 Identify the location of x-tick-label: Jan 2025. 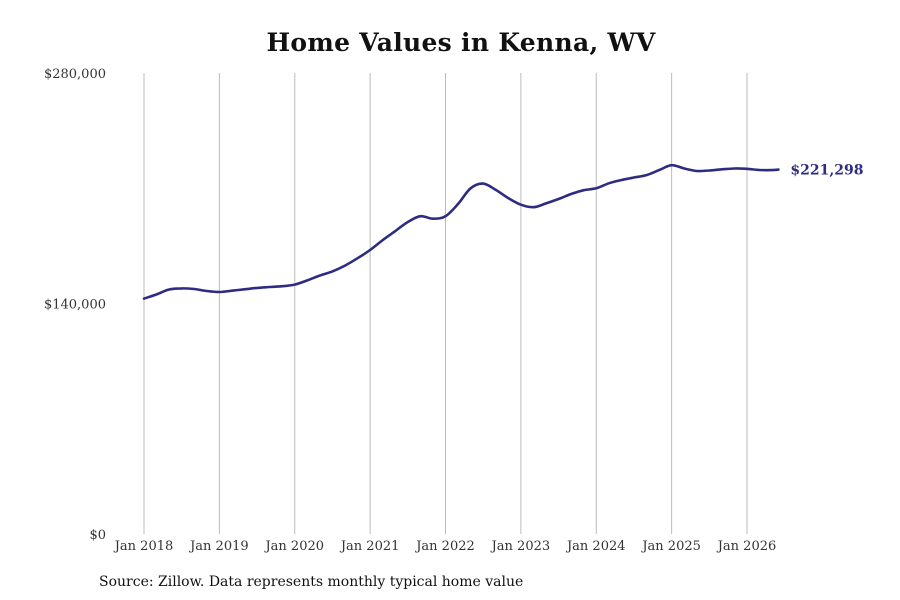
(670, 546).